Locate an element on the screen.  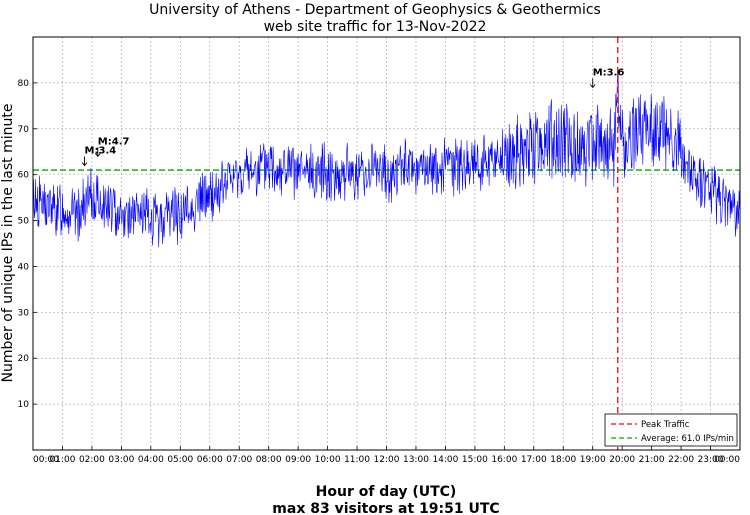
x-axis-label: Hour of day (UTC) is located at coordinates (386, 492).